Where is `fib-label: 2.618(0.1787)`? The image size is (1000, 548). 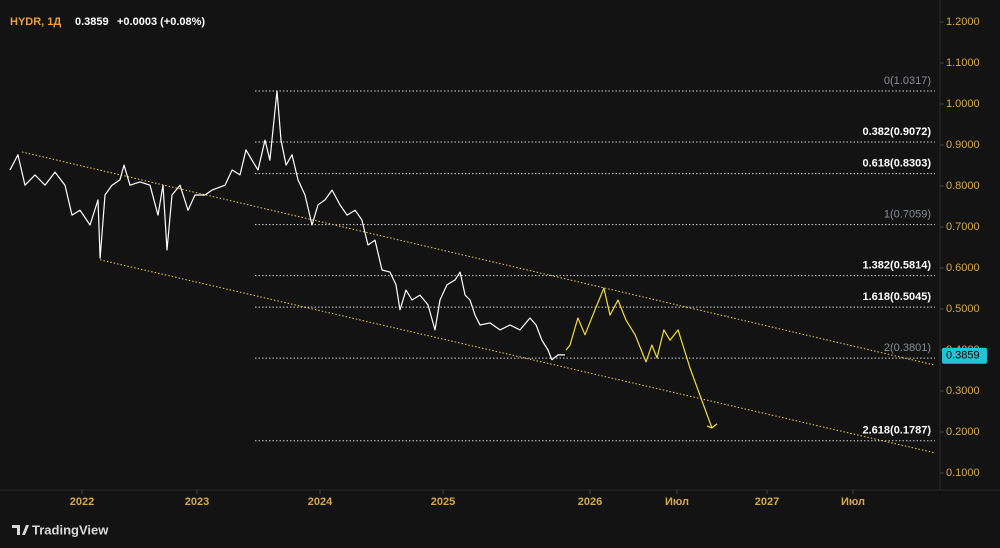
fib-label: 2.618(0.1787) is located at coordinates (897, 431).